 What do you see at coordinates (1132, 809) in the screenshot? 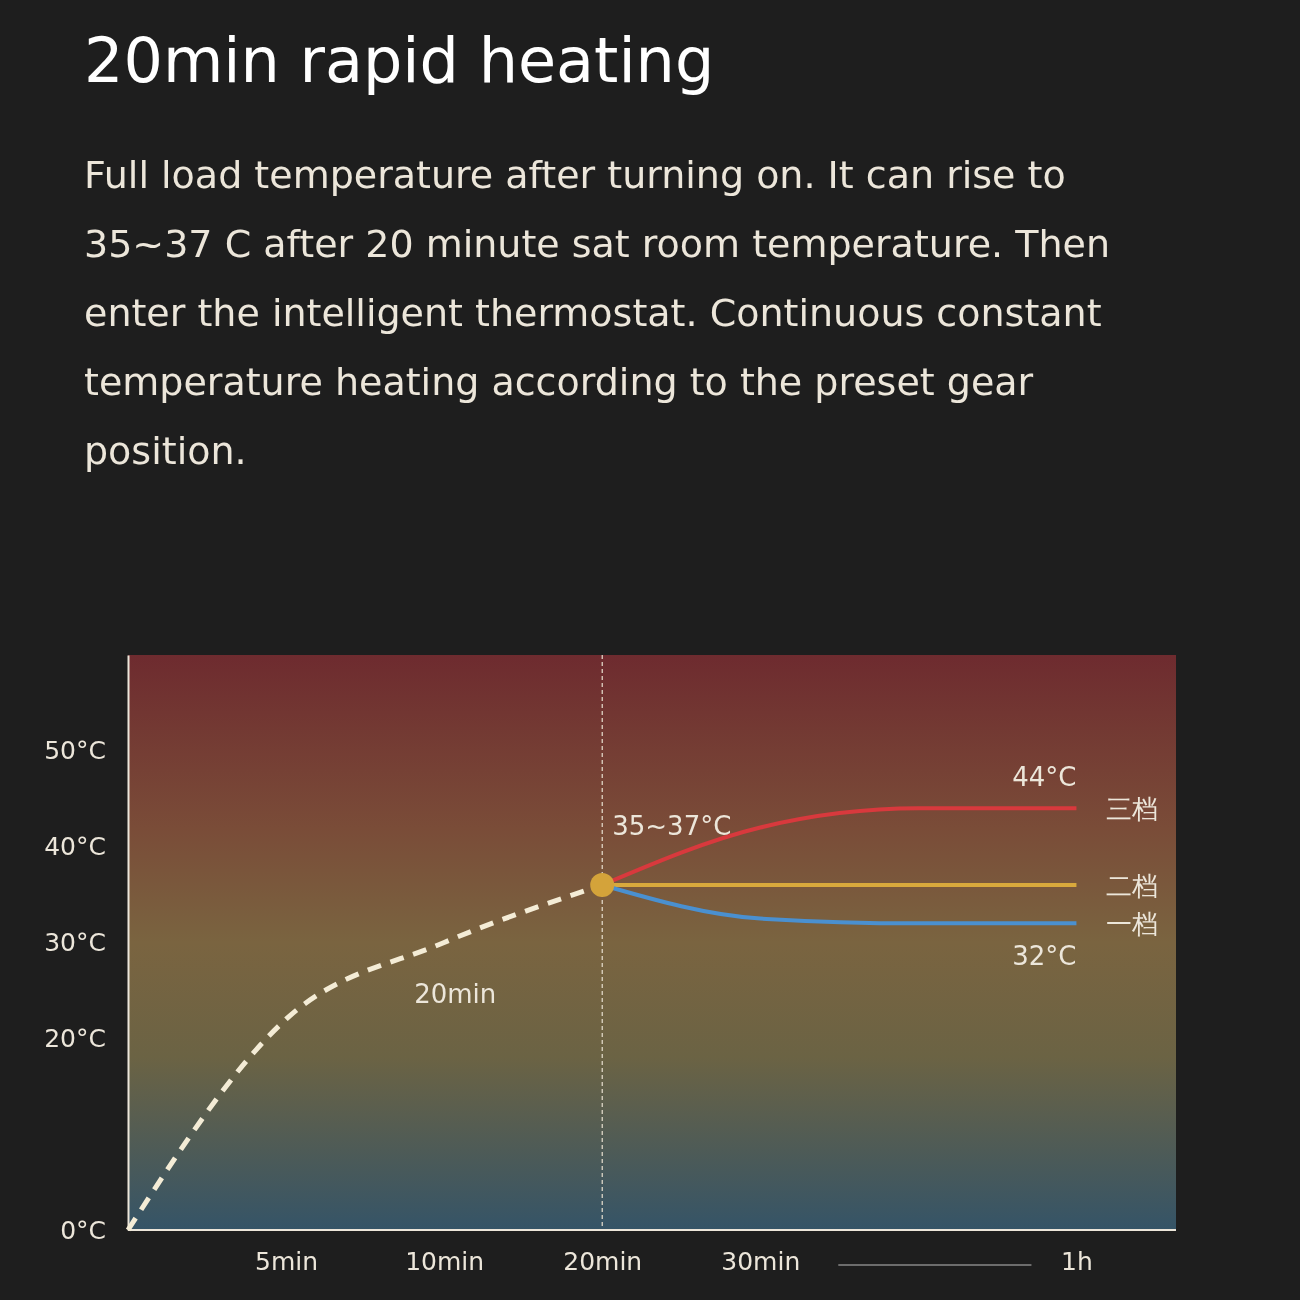
I see `series-label: 三档` at bounding box center [1132, 809].